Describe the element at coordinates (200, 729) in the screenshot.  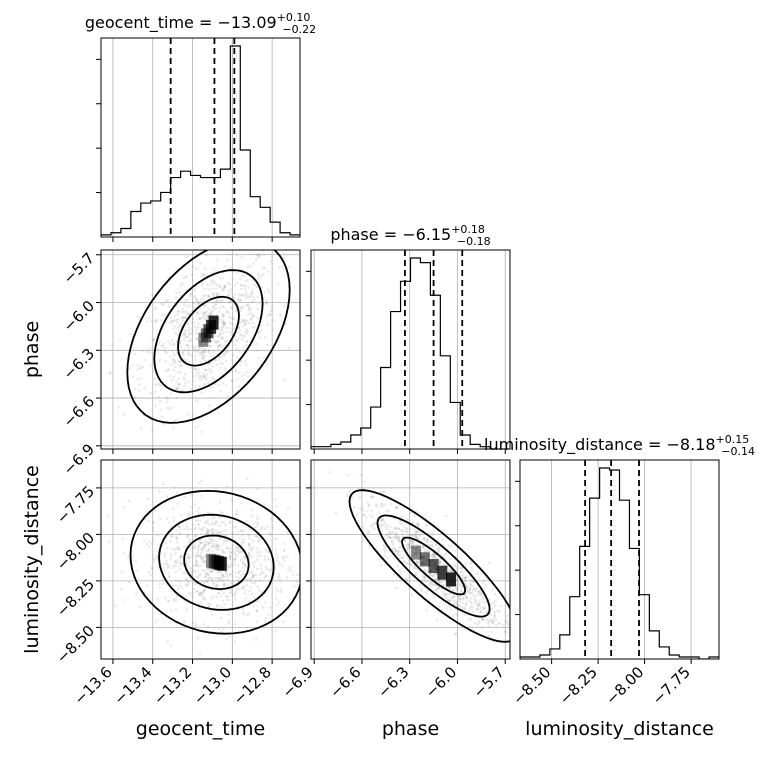
I see `x-axis-label: geocent_time` at that location.